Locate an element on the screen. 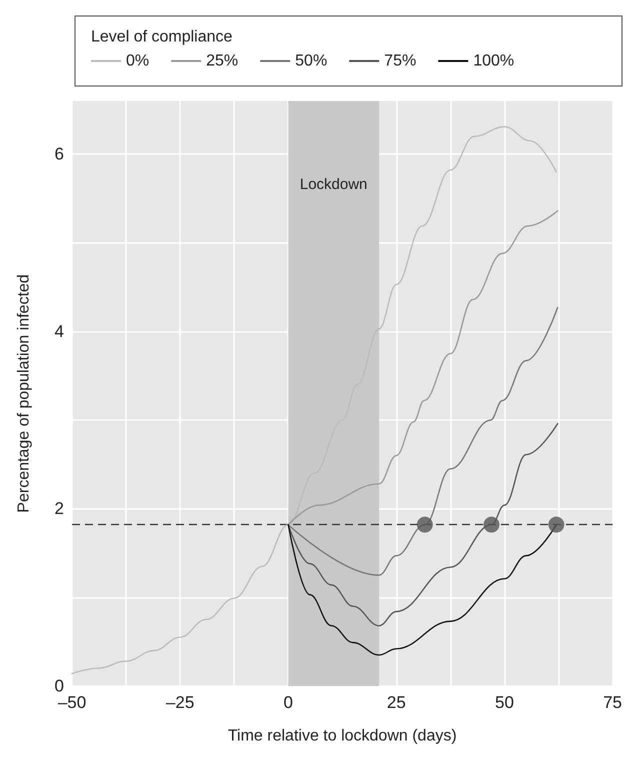  y-tick-label: 6 is located at coordinates (59, 154).